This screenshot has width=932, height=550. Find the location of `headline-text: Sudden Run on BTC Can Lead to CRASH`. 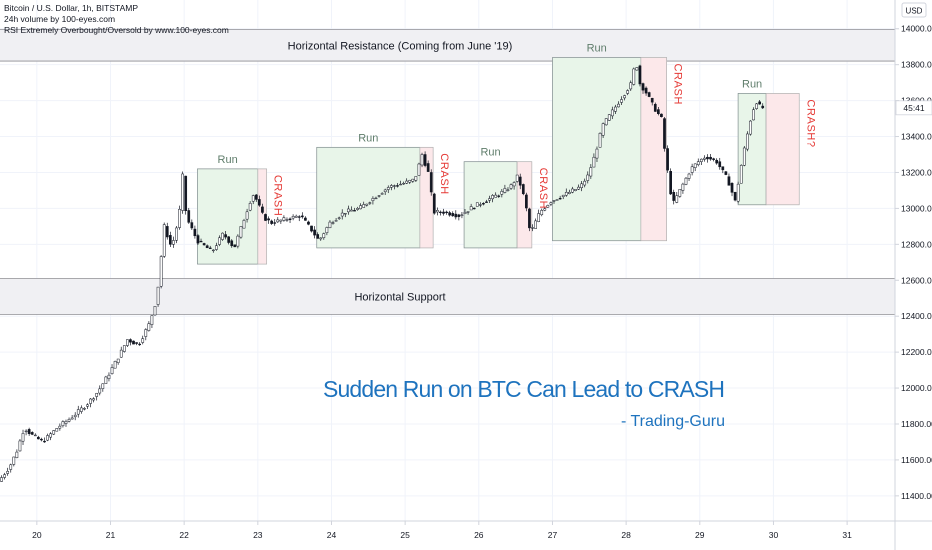

headline-text: Sudden Run on BTC Can Lead to CRASH is located at coordinates (524, 389).